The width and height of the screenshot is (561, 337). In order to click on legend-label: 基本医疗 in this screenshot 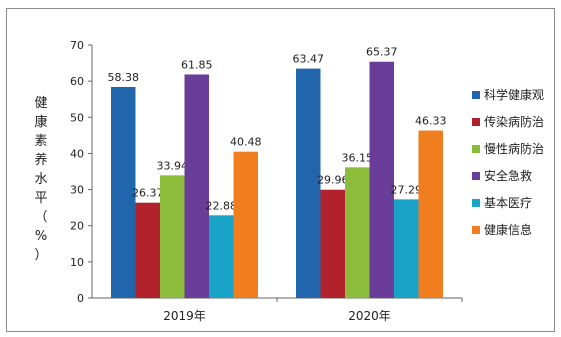, I will do `click(508, 203)`.